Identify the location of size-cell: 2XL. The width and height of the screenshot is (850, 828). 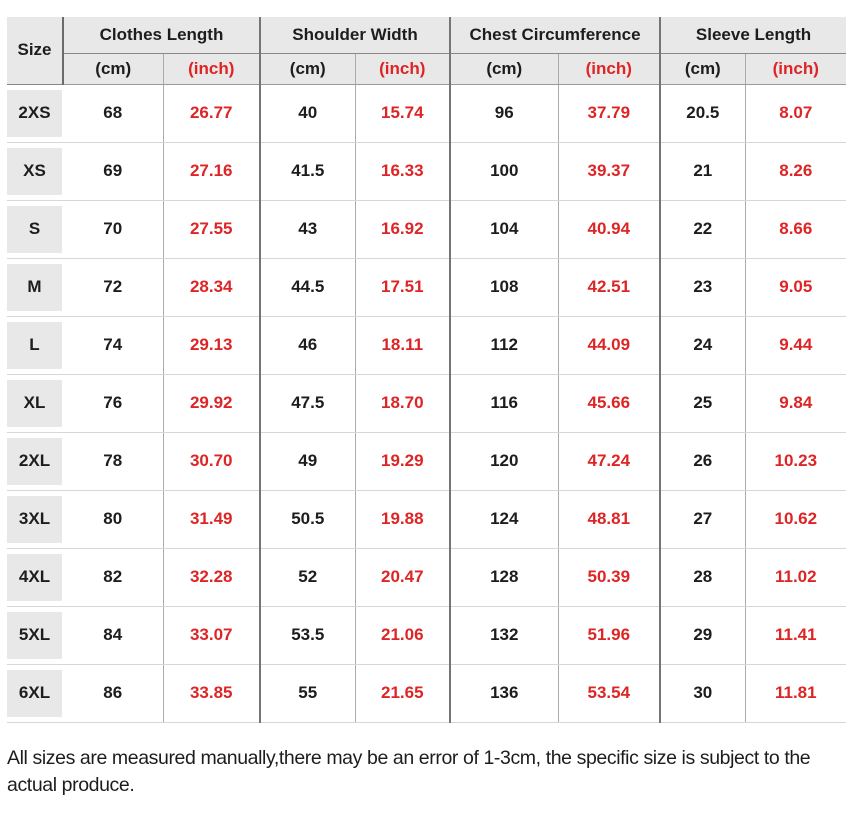
(35, 461).